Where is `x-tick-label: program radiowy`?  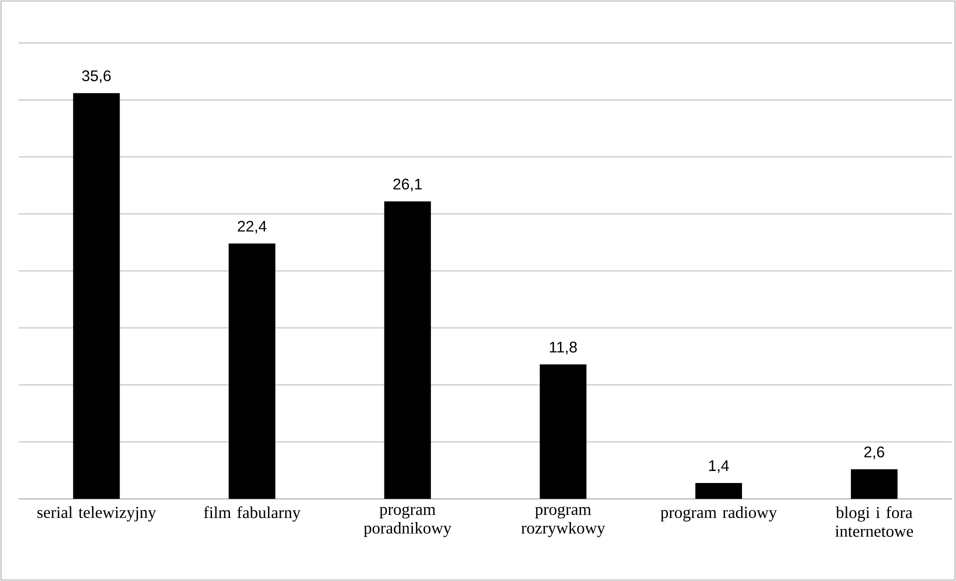
x-tick-label: program radiowy is located at coordinates (718, 514).